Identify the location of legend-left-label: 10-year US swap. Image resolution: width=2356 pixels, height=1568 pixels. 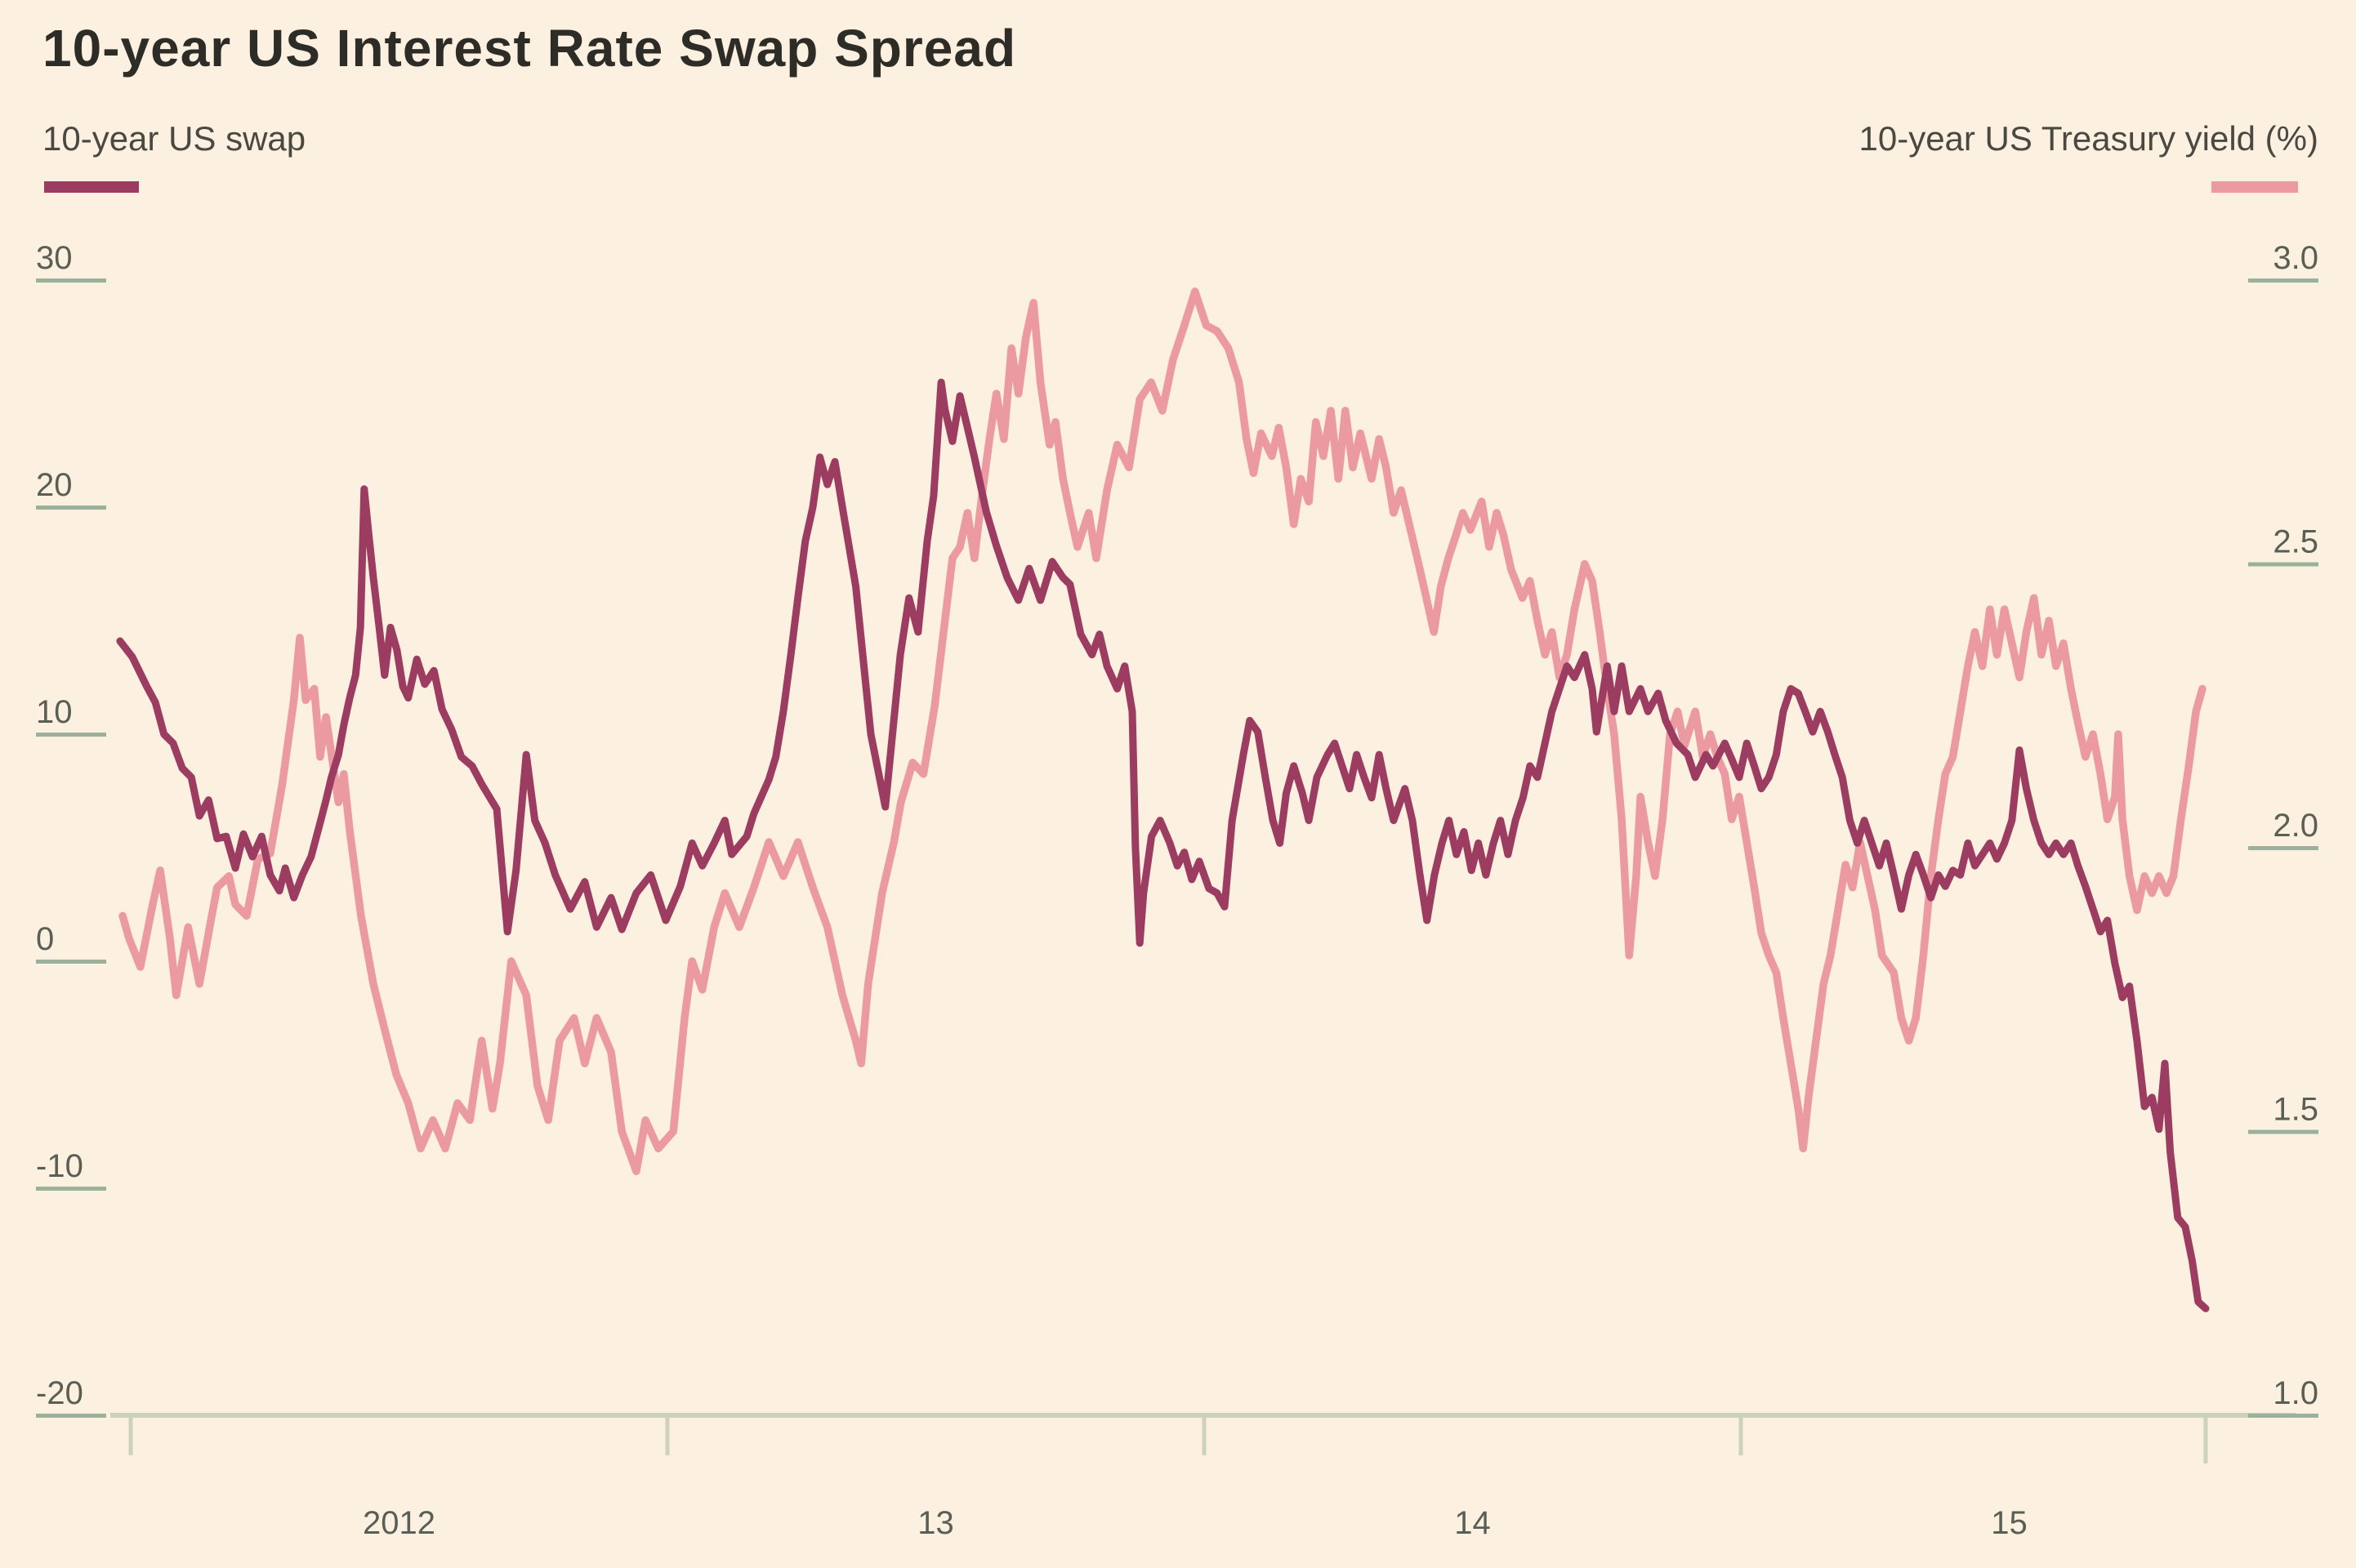
(174, 138).